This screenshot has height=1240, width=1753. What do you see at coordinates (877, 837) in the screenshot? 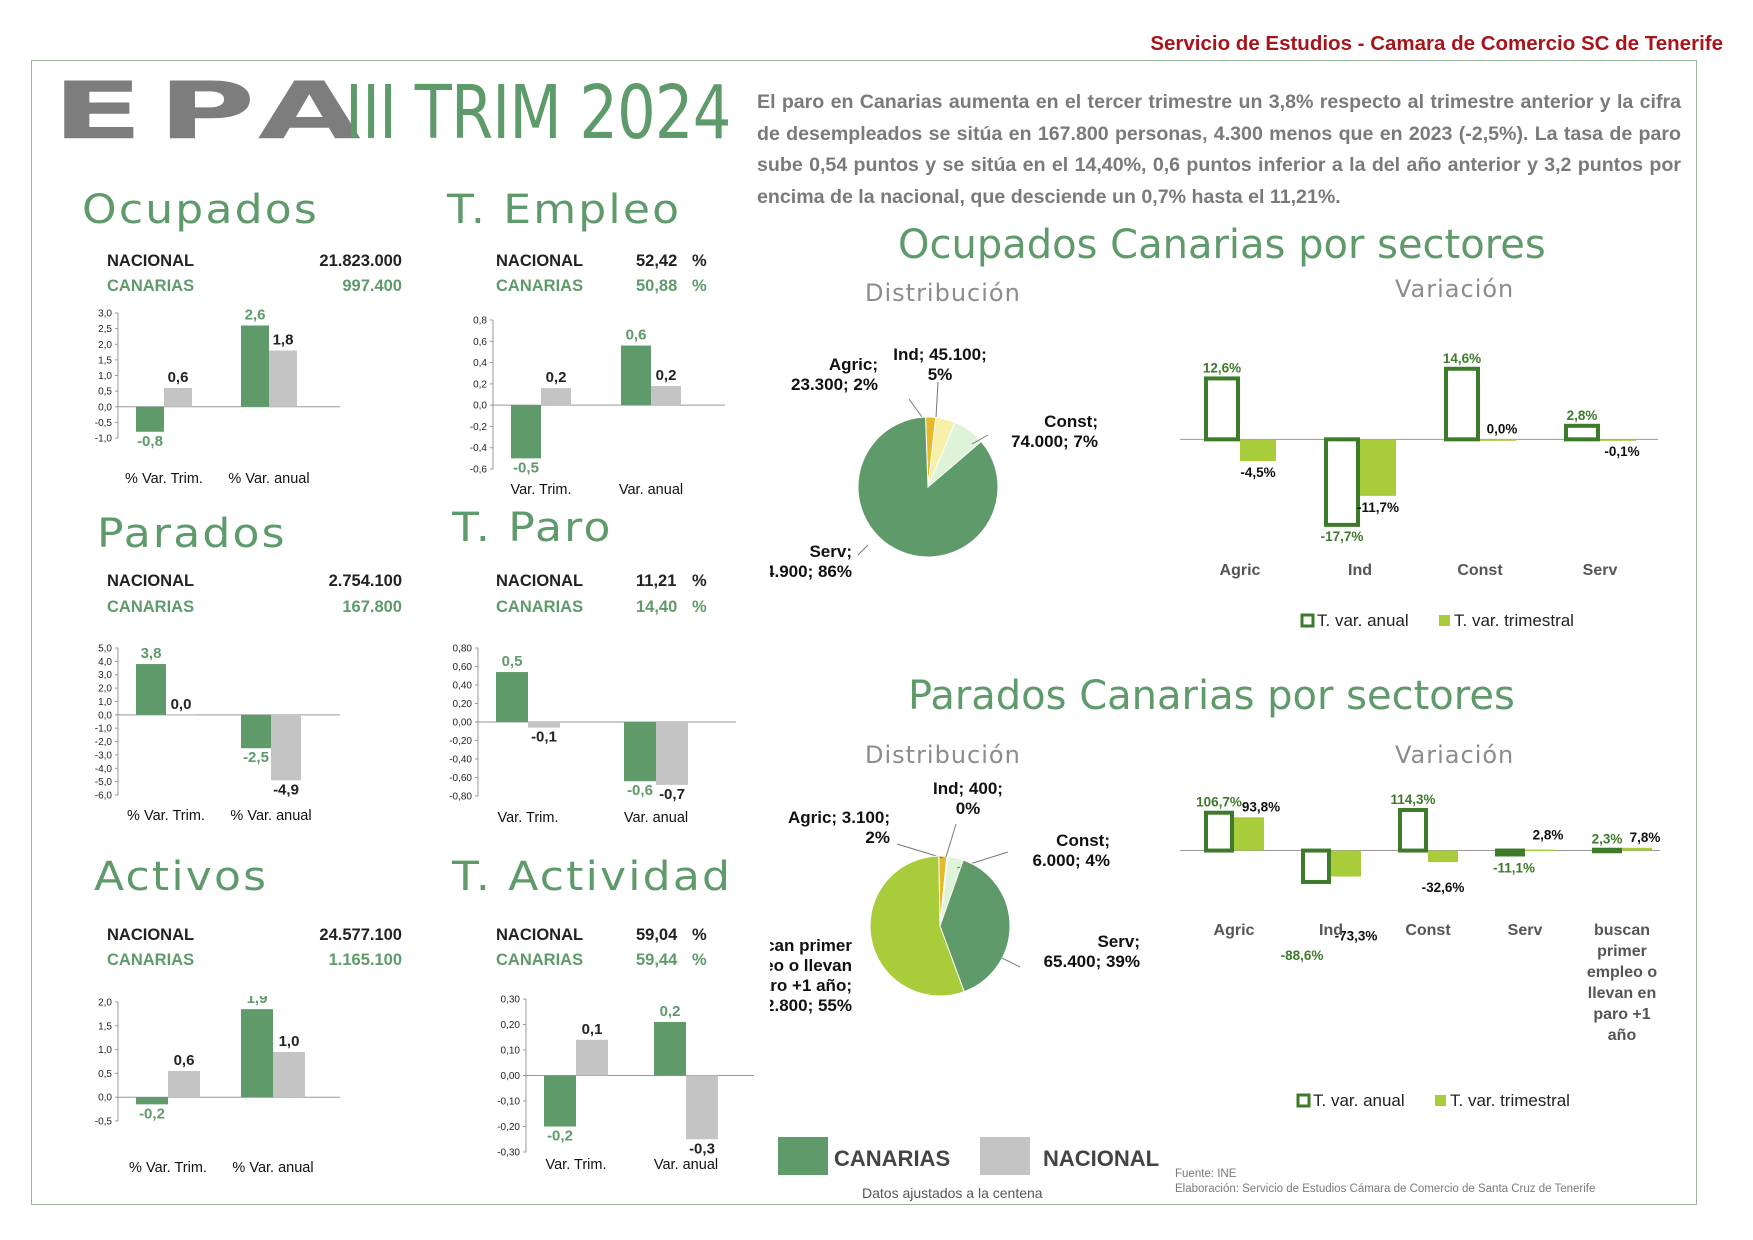
I see `pie-slice-label: 2%` at bounding box center [877, 837].